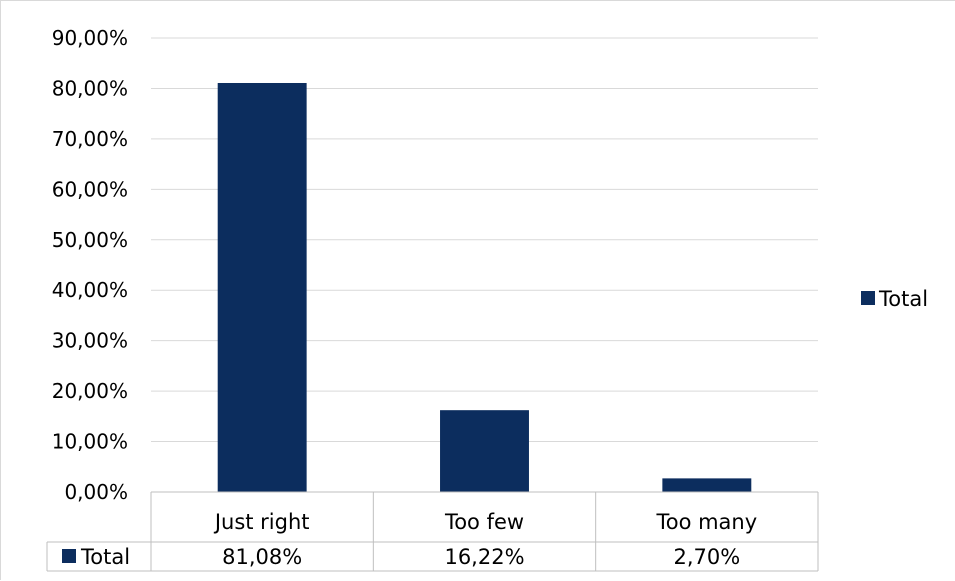  What do you see at coordinates (484, 557) in the screenshot?
I see `table-value-cell: 16,22%` at bounding box center [484, 557].